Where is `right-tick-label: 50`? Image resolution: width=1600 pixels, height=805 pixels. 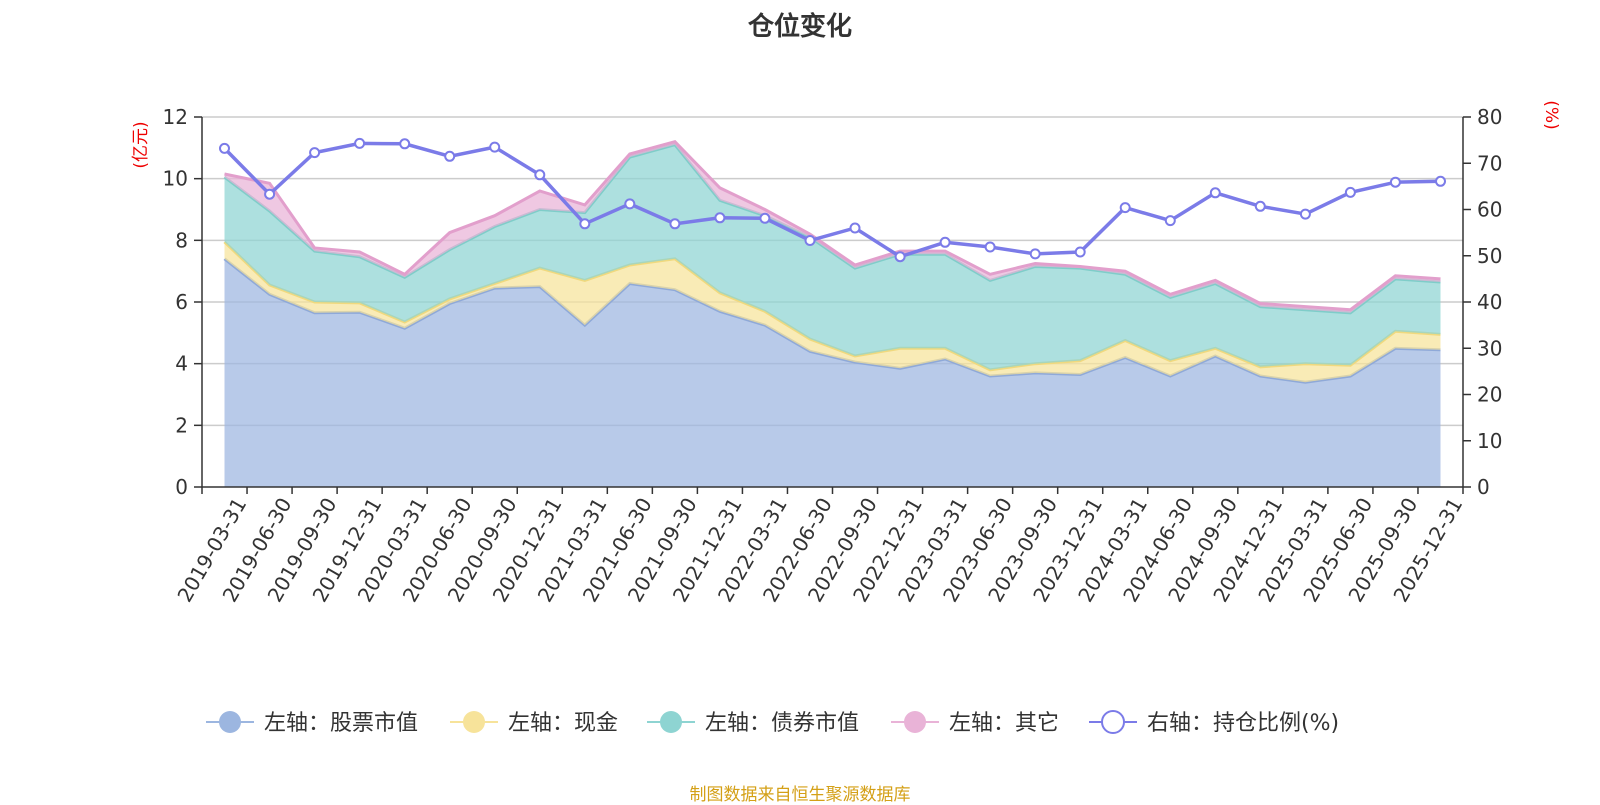 right-tick-label: 50 is located at coordinates (1489, 256).